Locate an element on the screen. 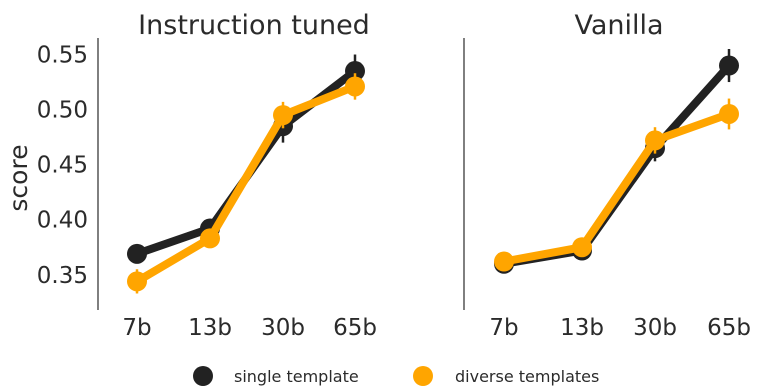  y-tick-labels: 0.35 0.40 0.45 0.50 0.55 is located at coordinates (62, 166).